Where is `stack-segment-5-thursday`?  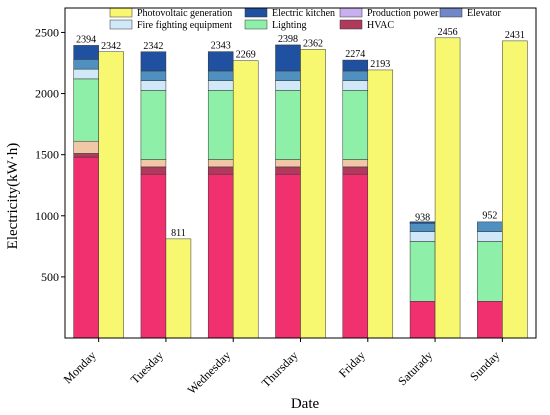
stack-segment-5-thursday is located at coordinates (288, 75).